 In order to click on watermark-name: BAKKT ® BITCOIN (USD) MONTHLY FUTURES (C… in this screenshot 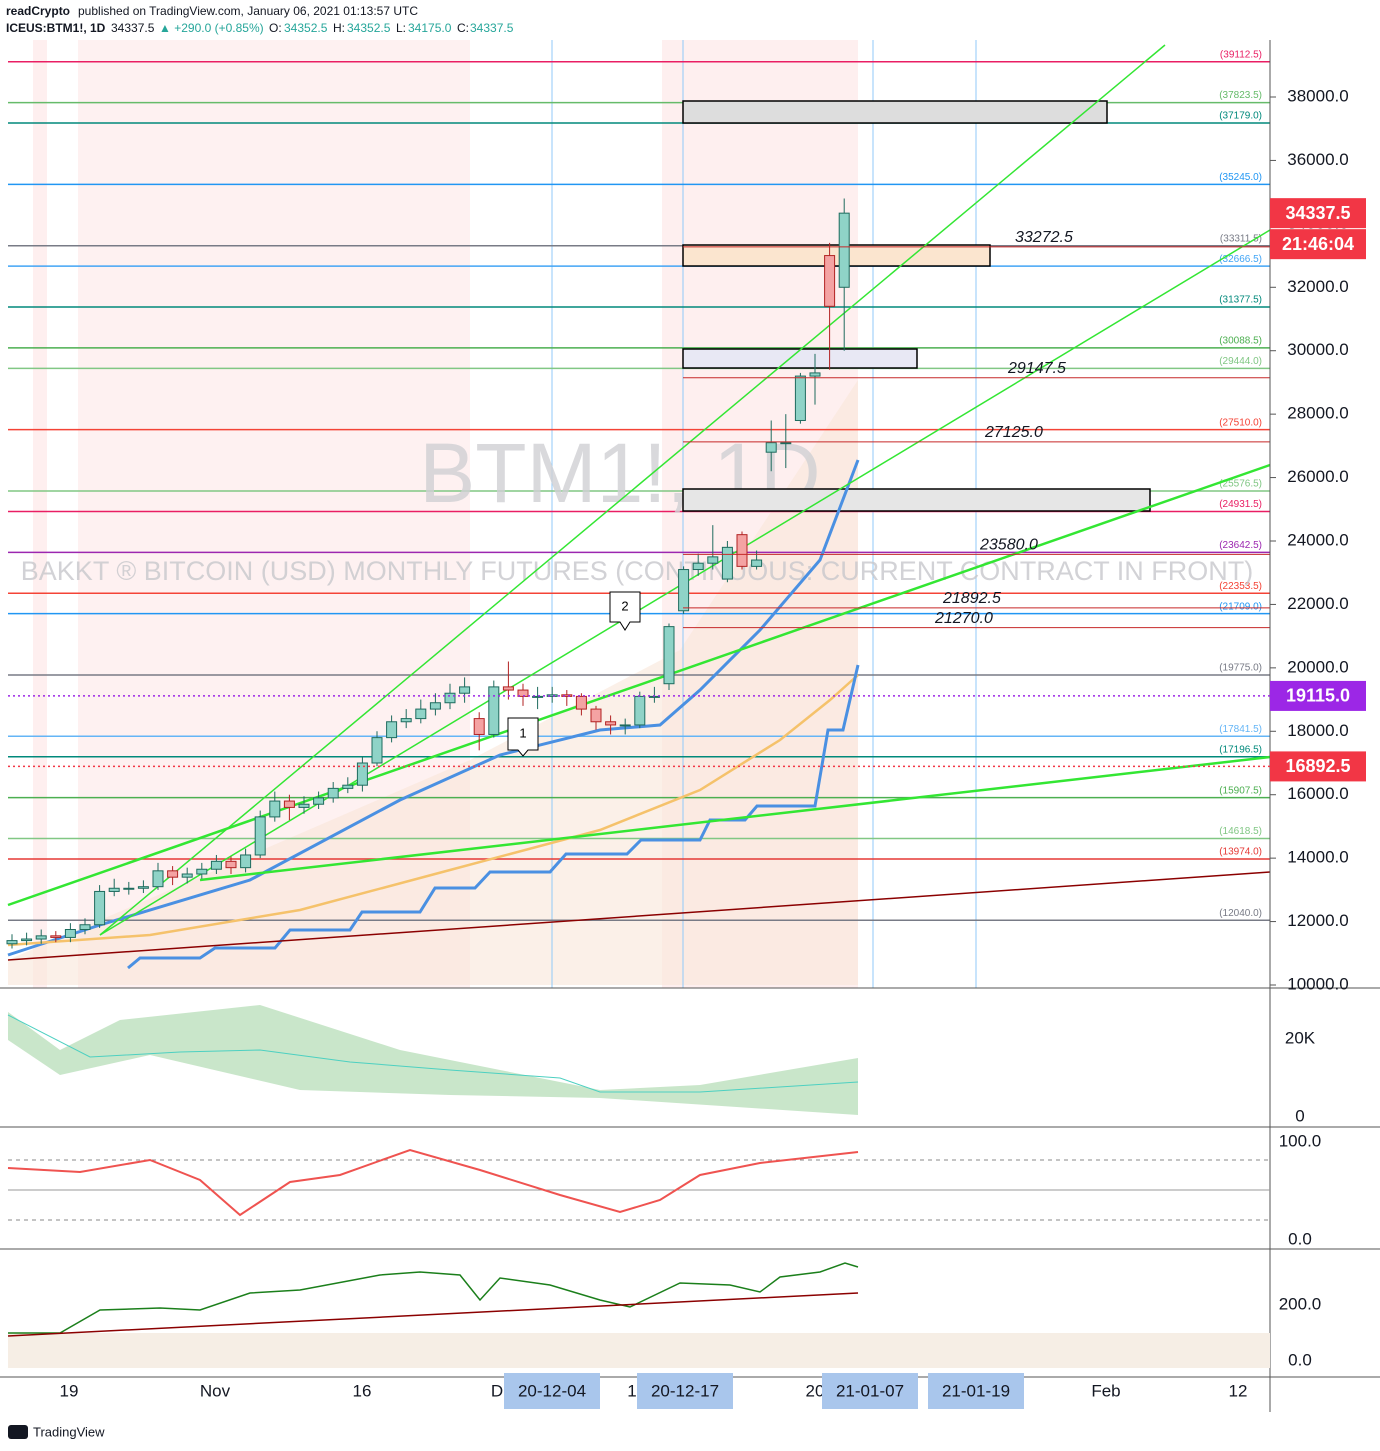, I will do `click(637, 571)`.